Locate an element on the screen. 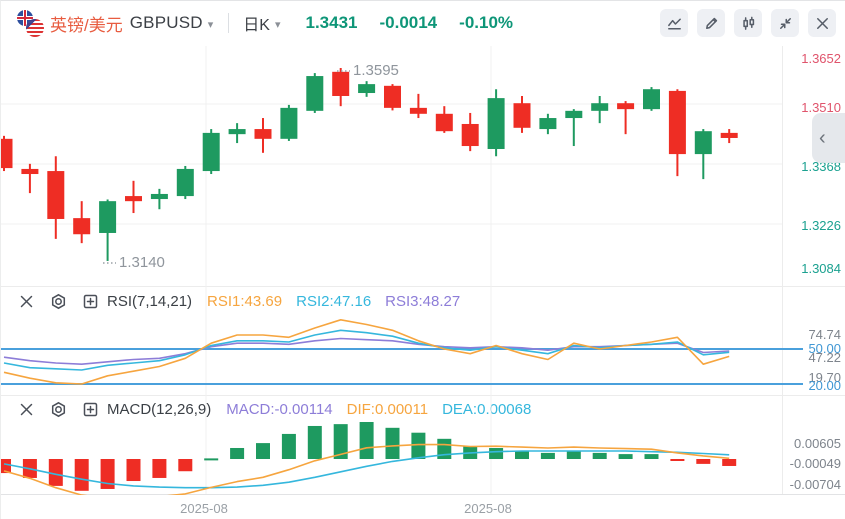  draw-tools-button is located at coordinates (711, 23).